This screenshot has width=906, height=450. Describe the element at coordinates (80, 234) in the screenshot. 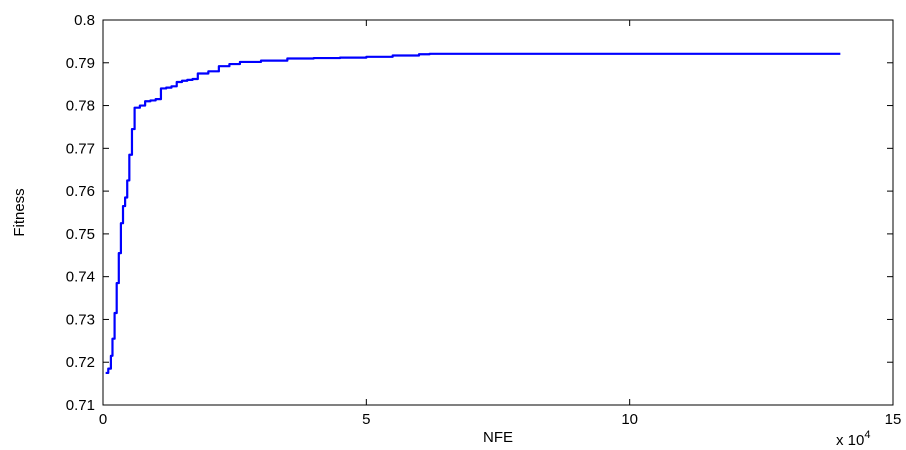

I see `y-tick-label: 0.75` at that location.